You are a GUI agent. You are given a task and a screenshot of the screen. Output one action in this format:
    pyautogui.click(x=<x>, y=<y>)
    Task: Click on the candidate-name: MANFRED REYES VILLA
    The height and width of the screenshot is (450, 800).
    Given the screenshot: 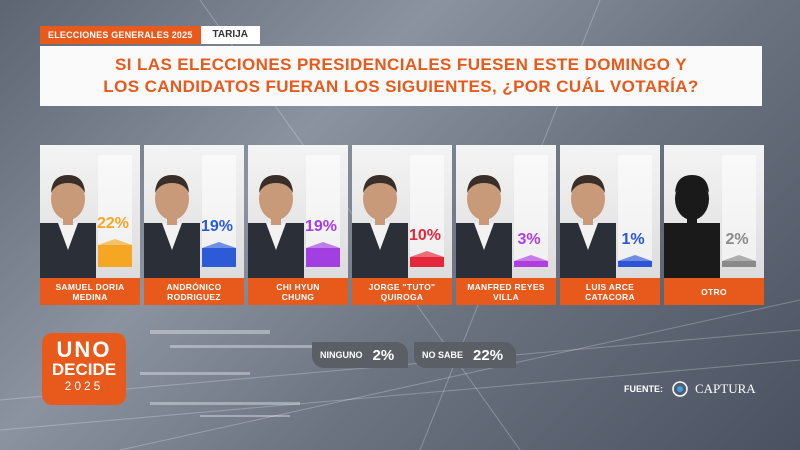 What is the action you would take?
    pyautogui.click(x=506, y=291)
    